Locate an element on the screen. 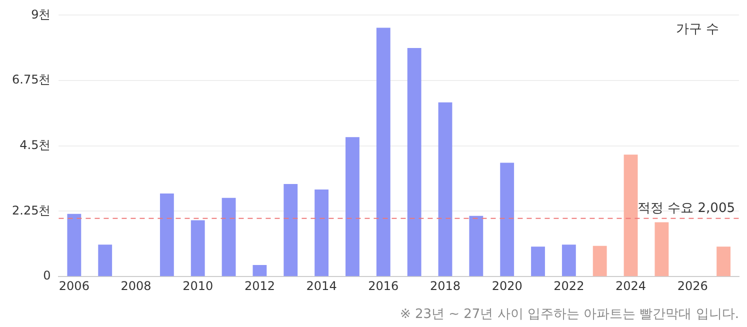 The height and width of the screenshot is (327, 747). x-tick-label: 2026 is located at coordinates (692, 285).